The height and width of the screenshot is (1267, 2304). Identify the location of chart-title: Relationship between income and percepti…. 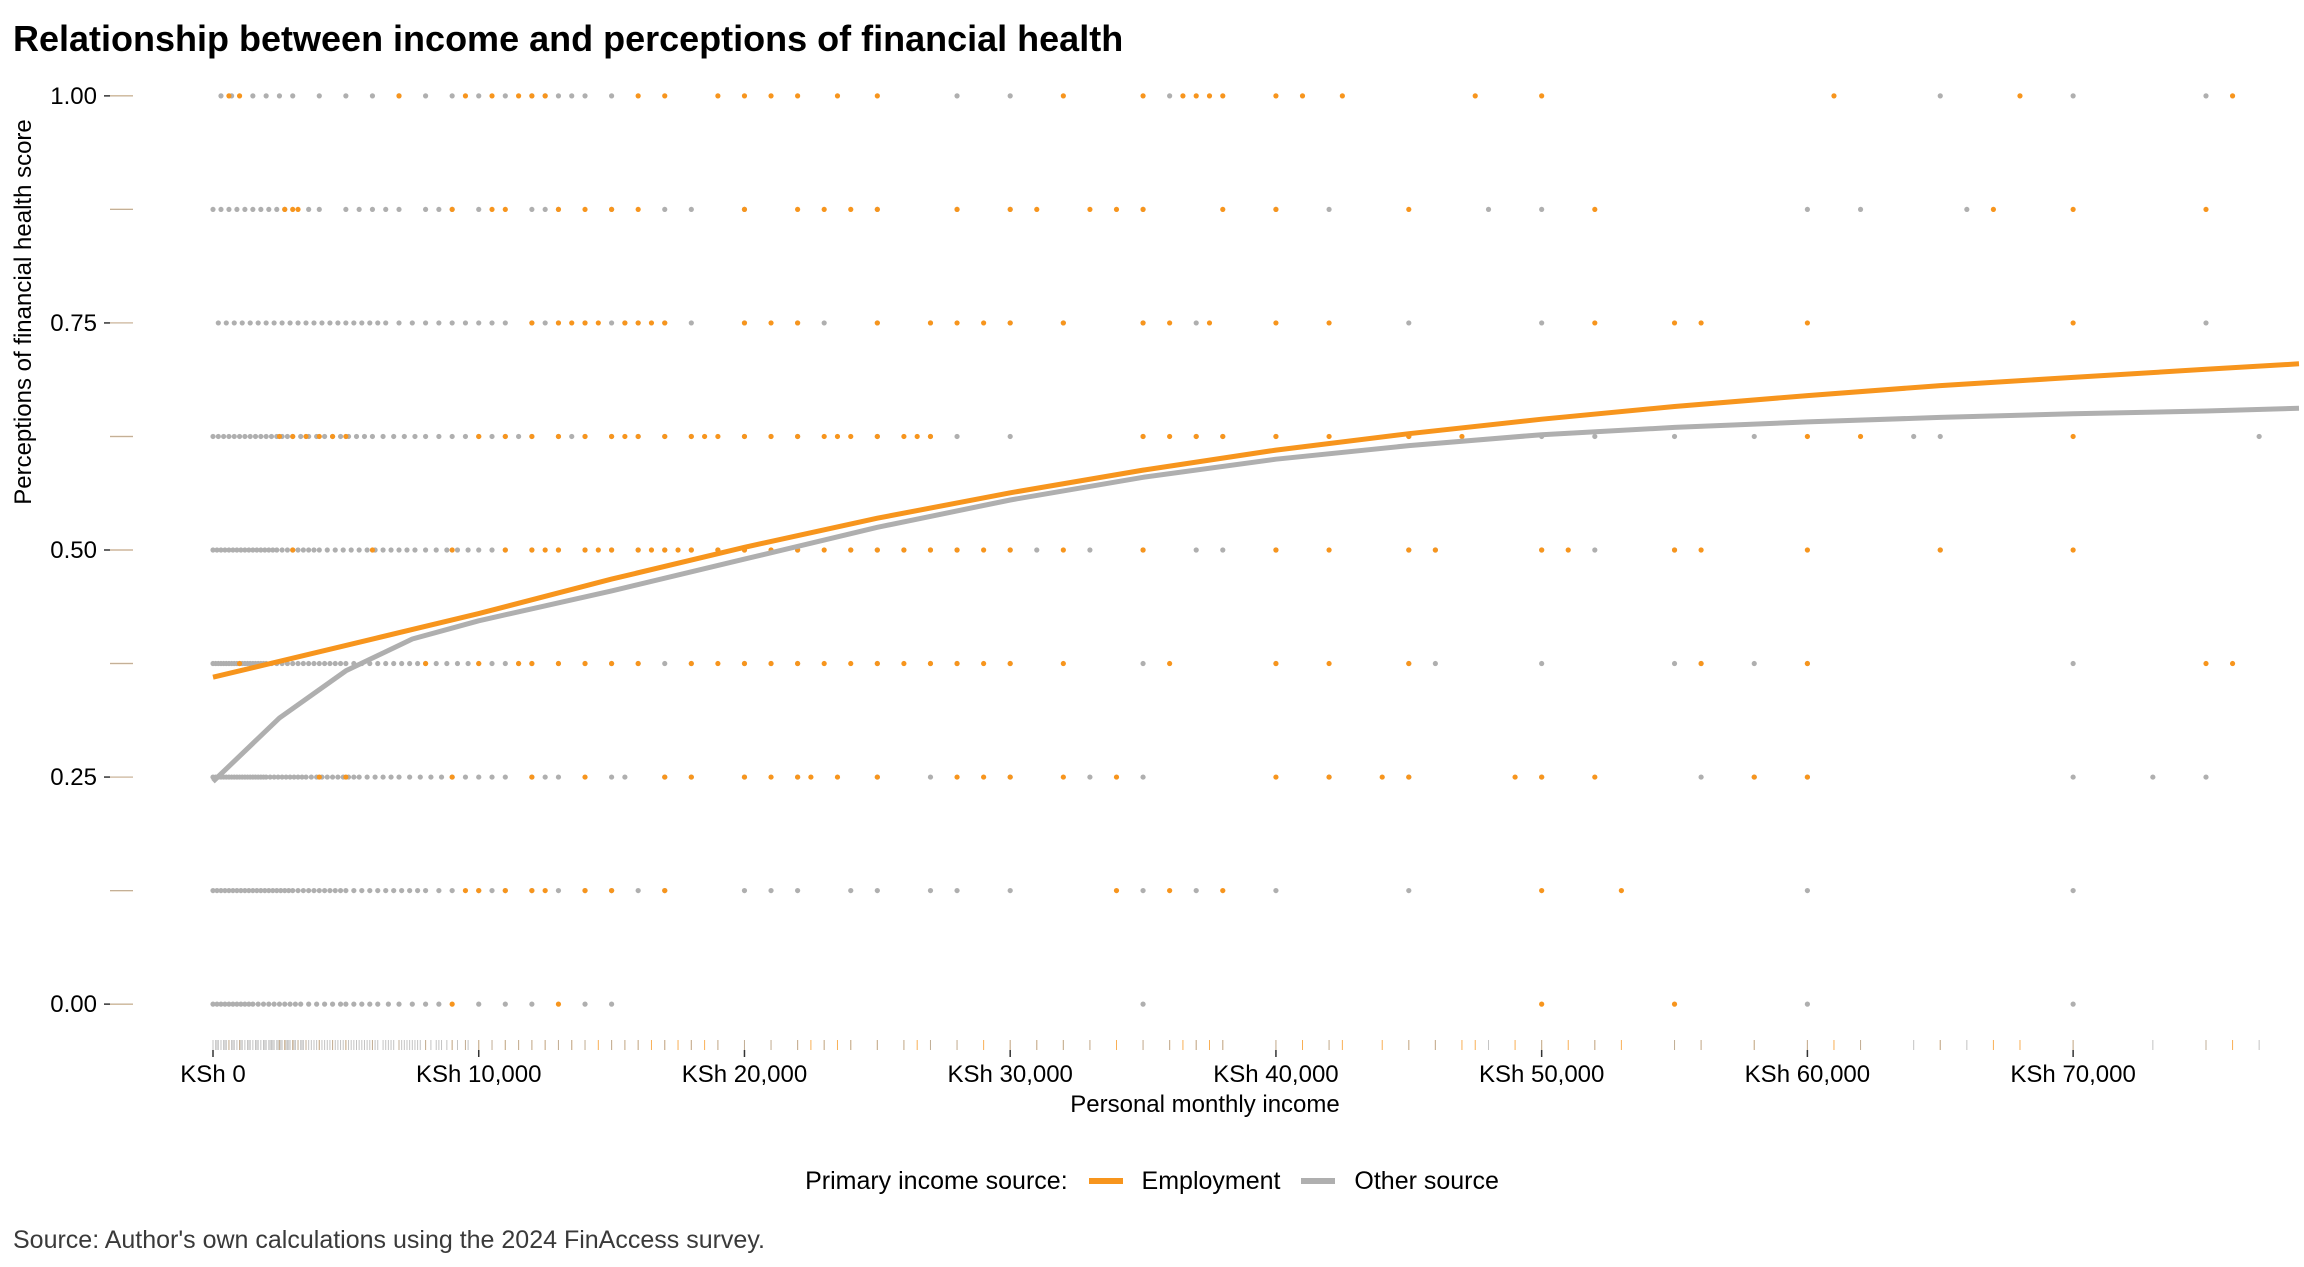
(568, 38).